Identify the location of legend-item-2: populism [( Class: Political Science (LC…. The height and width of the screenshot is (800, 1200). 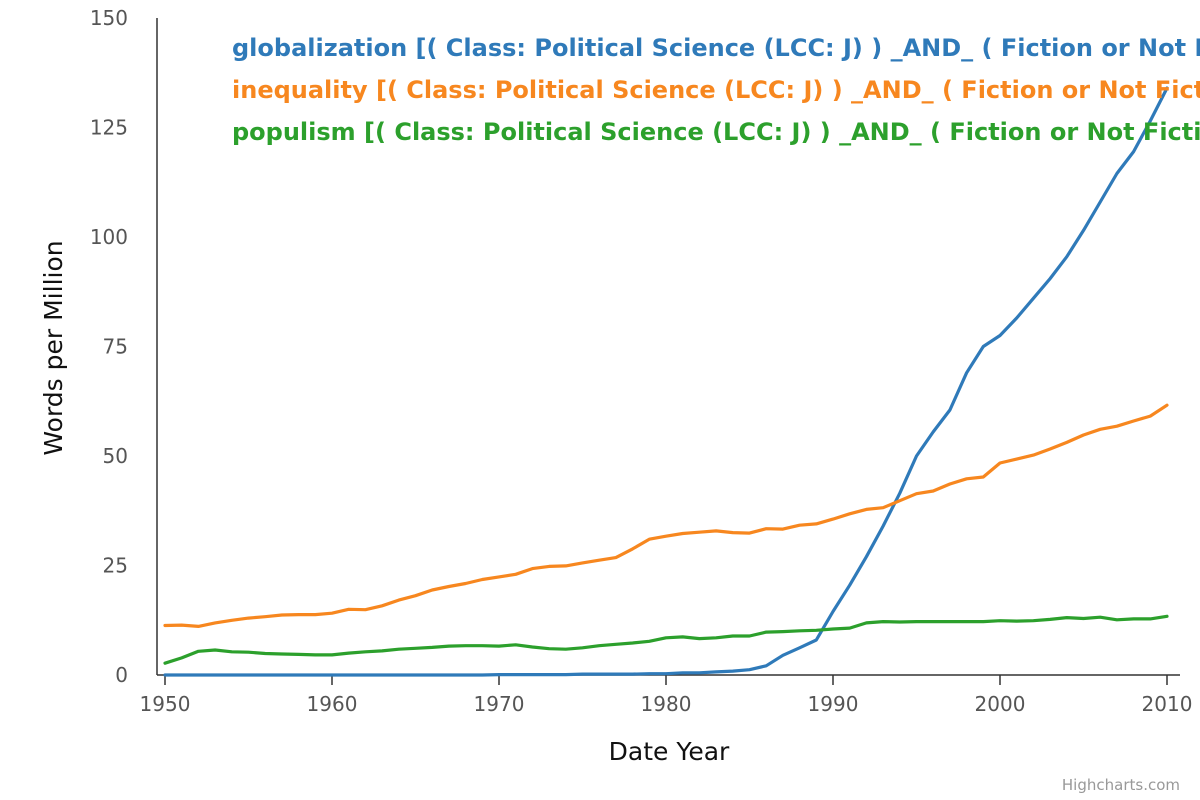
(716, 132).